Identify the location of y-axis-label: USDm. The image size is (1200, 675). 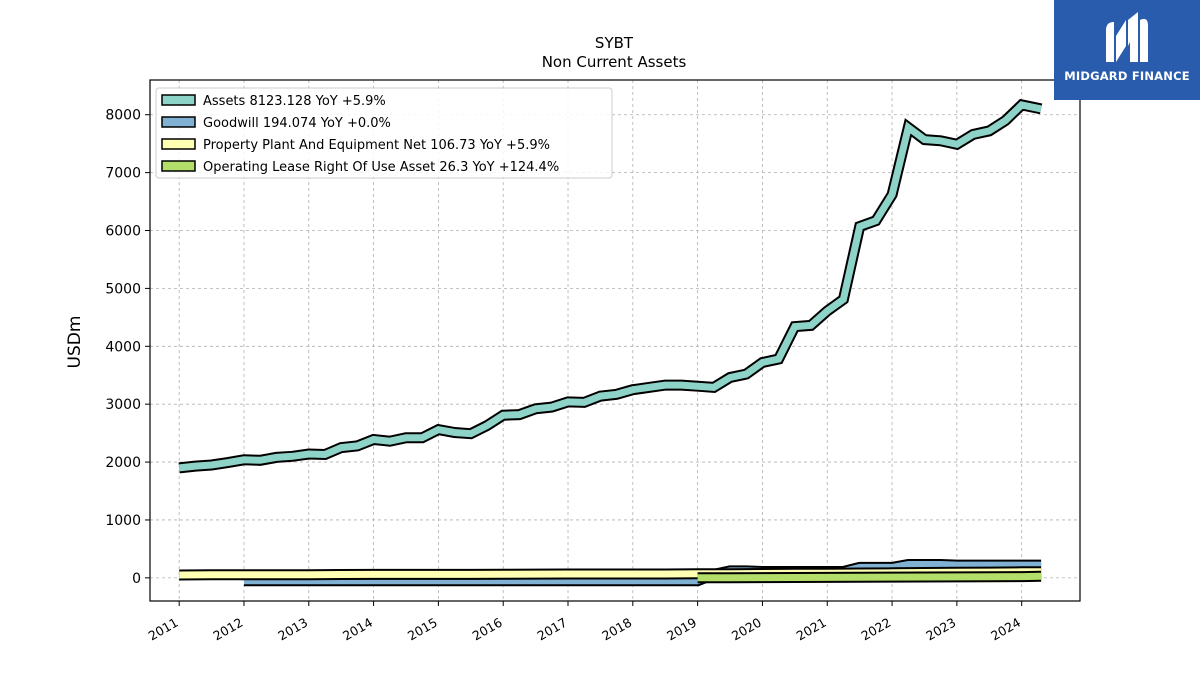
(75, 342).